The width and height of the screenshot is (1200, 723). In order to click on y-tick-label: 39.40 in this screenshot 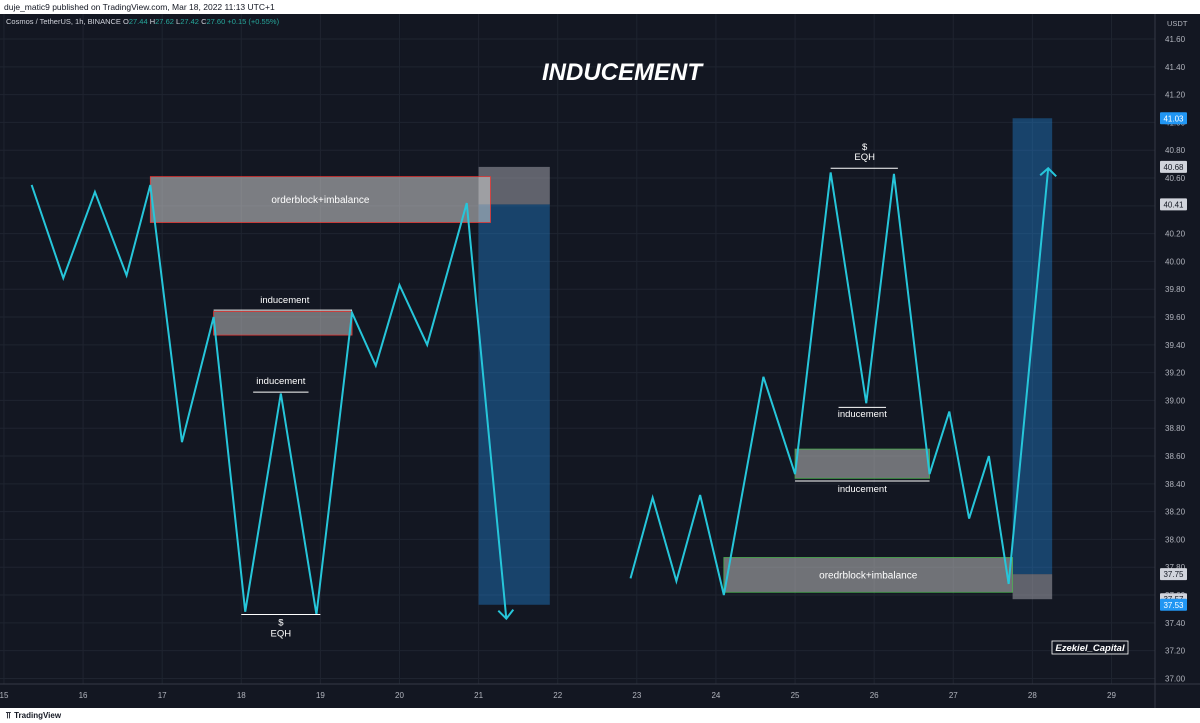, I will do `click(1175, 345)`.